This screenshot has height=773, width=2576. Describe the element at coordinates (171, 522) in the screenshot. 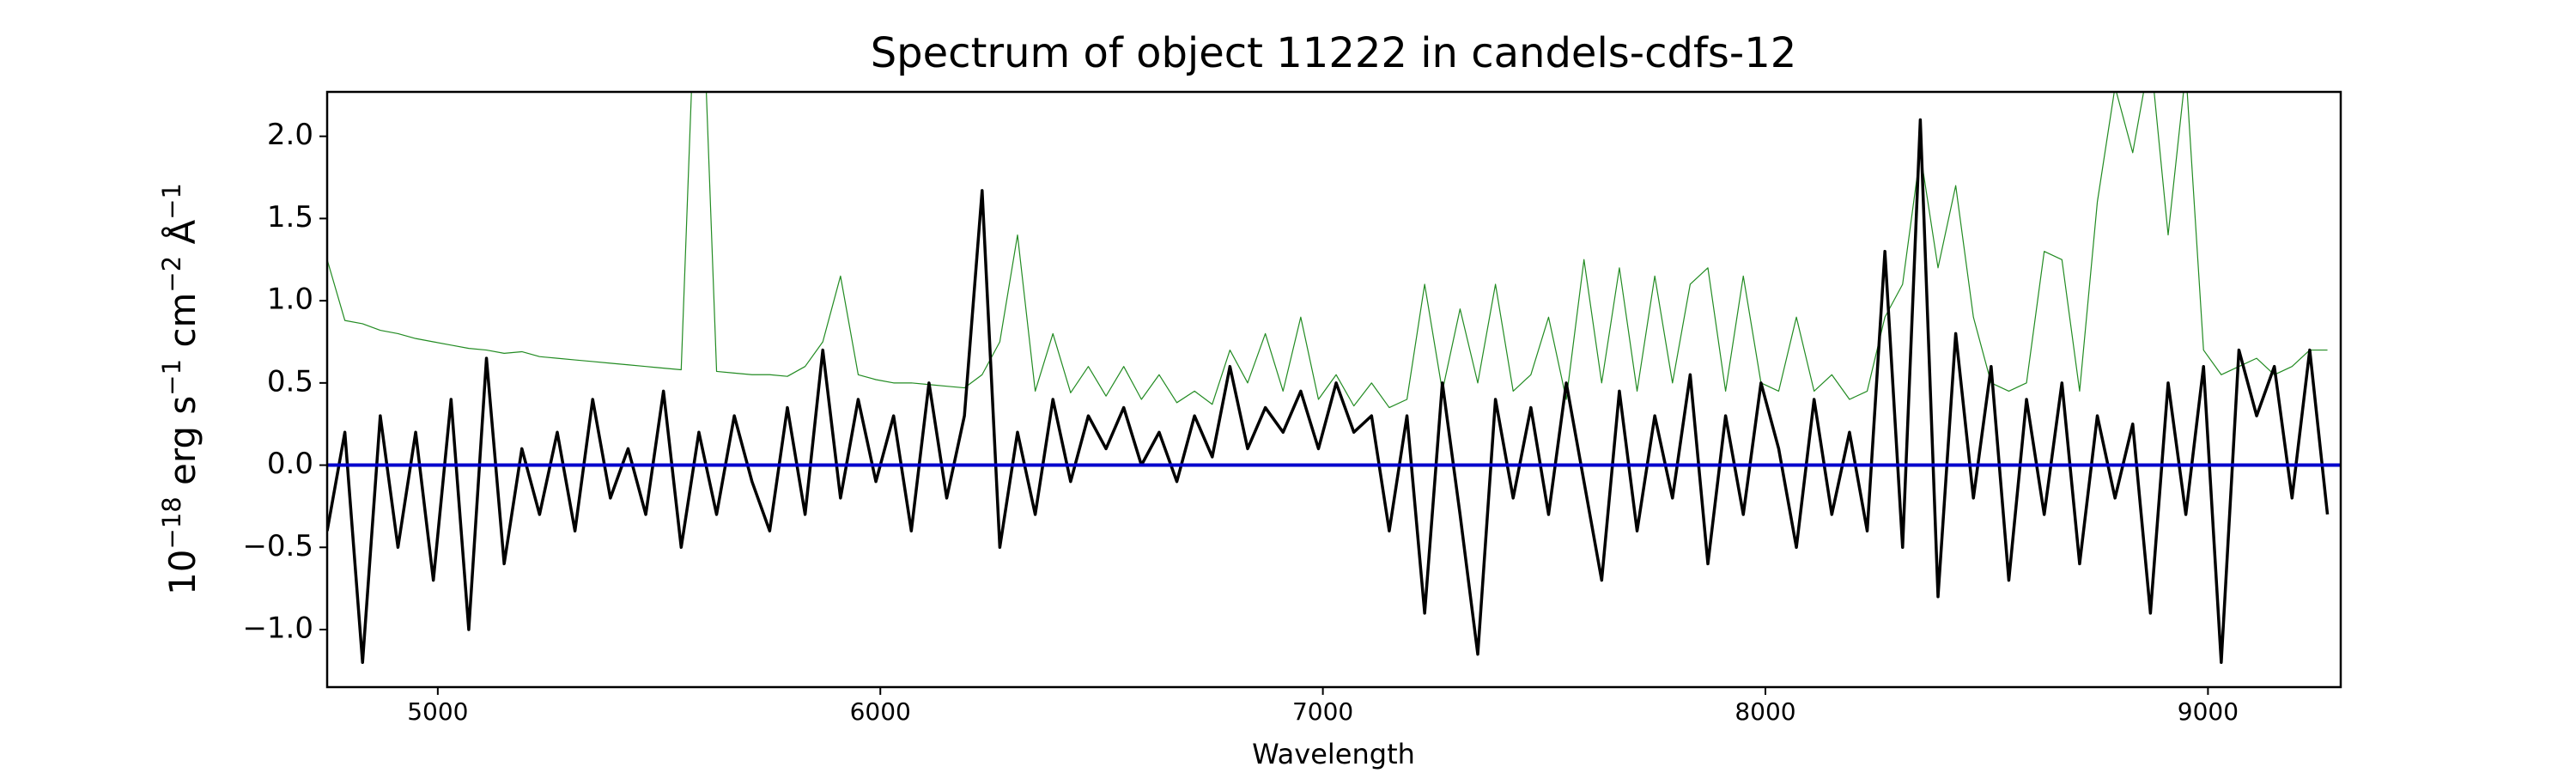

I see `y-label-exponent: −18` at that location.